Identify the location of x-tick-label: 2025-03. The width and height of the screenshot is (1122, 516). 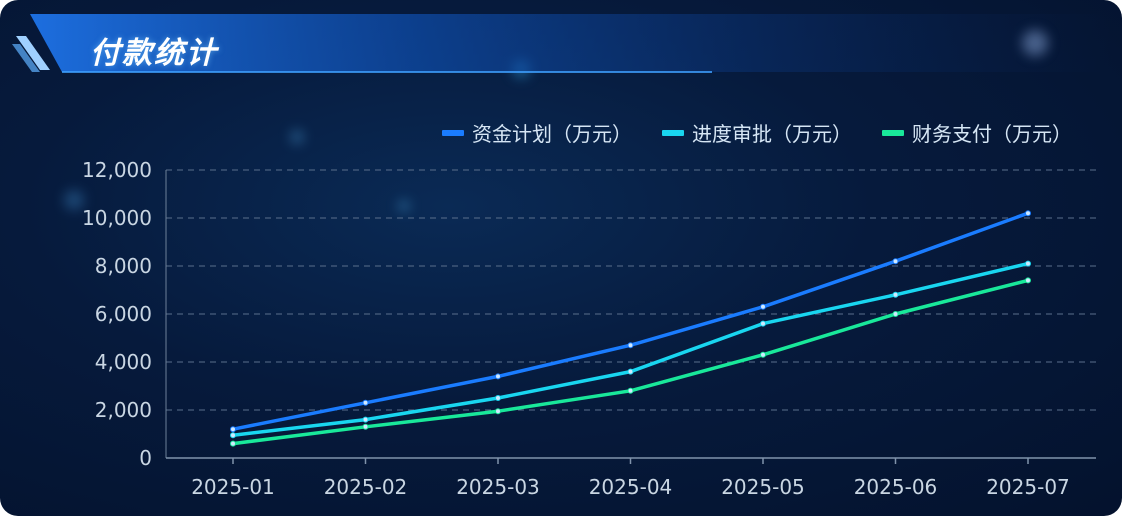
(498, 487).